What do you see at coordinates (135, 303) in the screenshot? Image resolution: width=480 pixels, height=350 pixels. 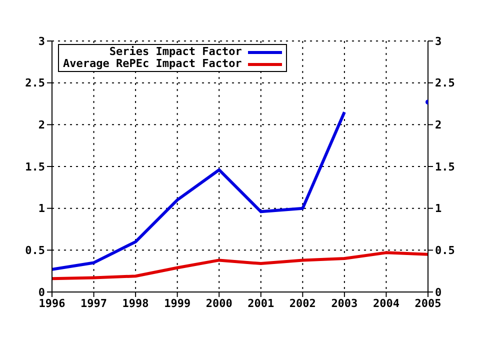 I see `x-tick-label: 1998` at bounding box center [135, 303].